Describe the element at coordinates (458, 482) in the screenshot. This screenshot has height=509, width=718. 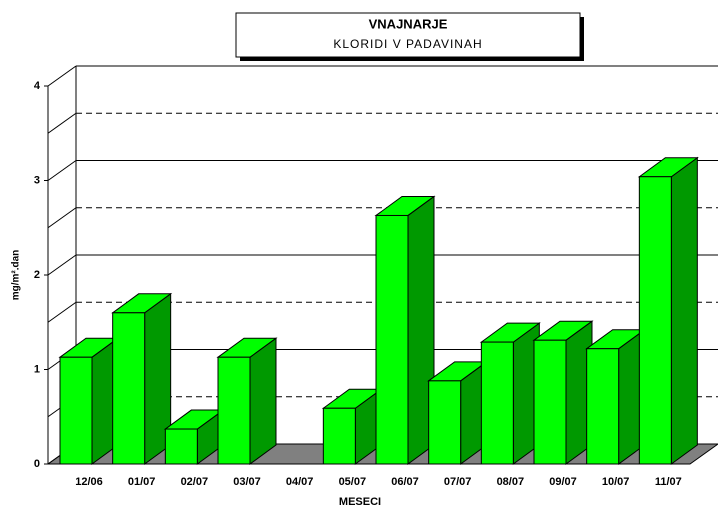
I see `x-tick-label: 07/07` at that location.